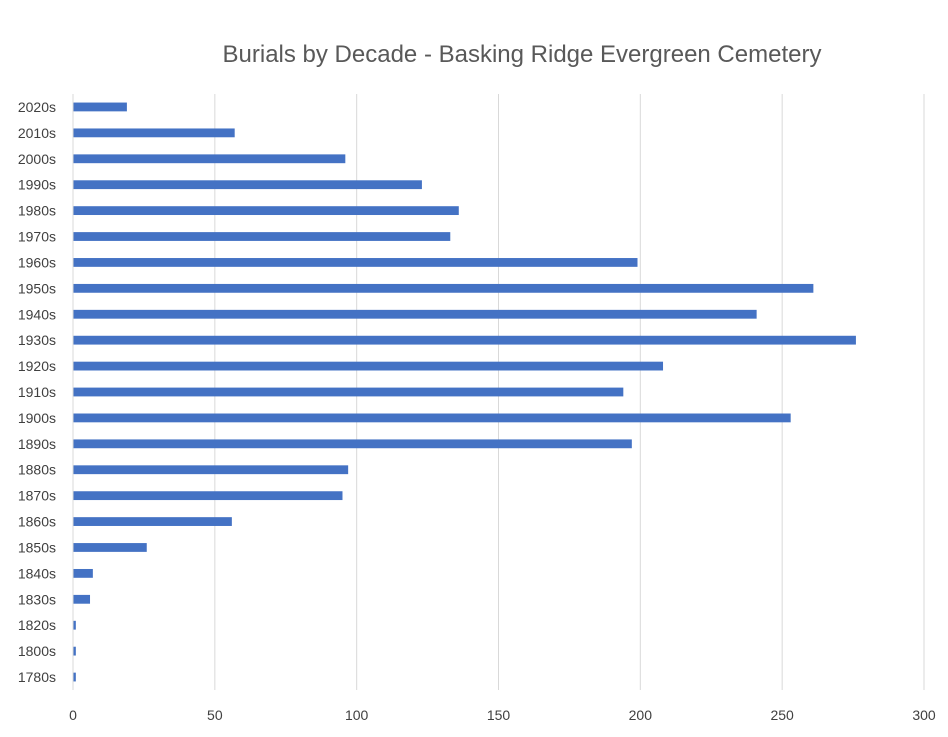  What do you see at coordinates (266, 211) in the screenshot?
I see `bar-1980s` at bounding box center [266, 211].